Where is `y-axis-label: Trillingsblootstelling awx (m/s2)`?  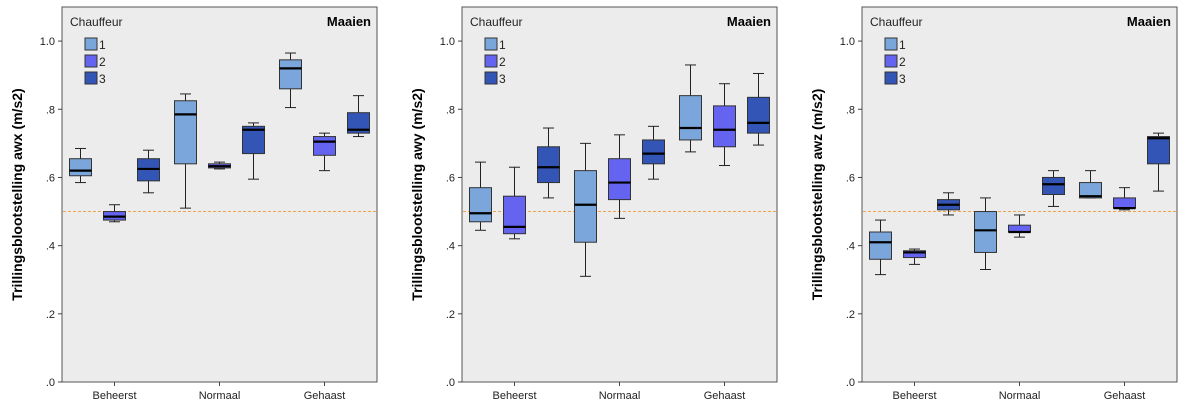 y-axis-label: Trillingsblootstelling awx (m/s2) is located at coordinates (17, 194).